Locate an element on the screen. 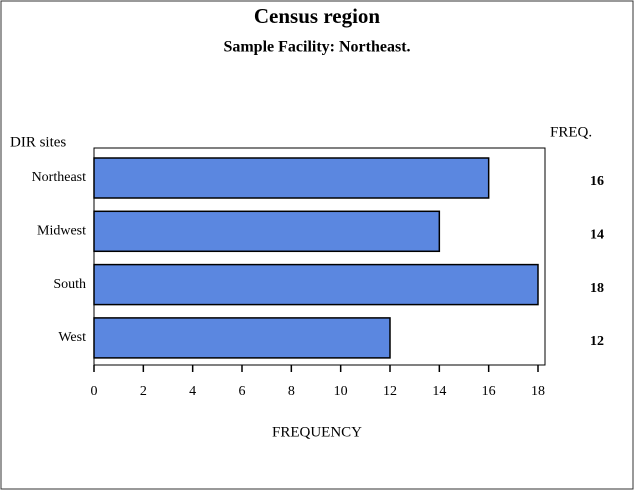  value-header: FREQ. is located at coordinates (571, 132).